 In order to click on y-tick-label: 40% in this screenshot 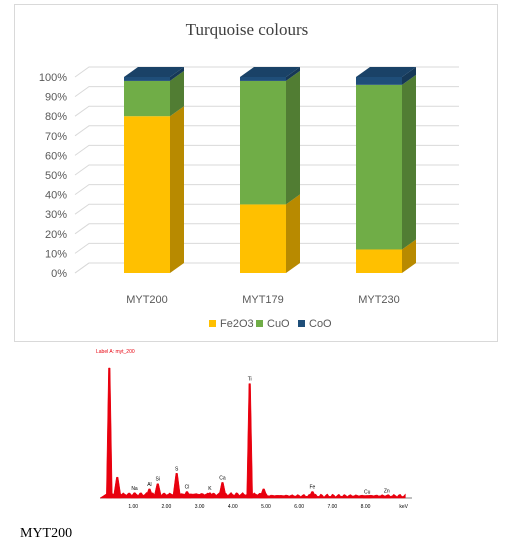, I will do `click(56, 196)`.